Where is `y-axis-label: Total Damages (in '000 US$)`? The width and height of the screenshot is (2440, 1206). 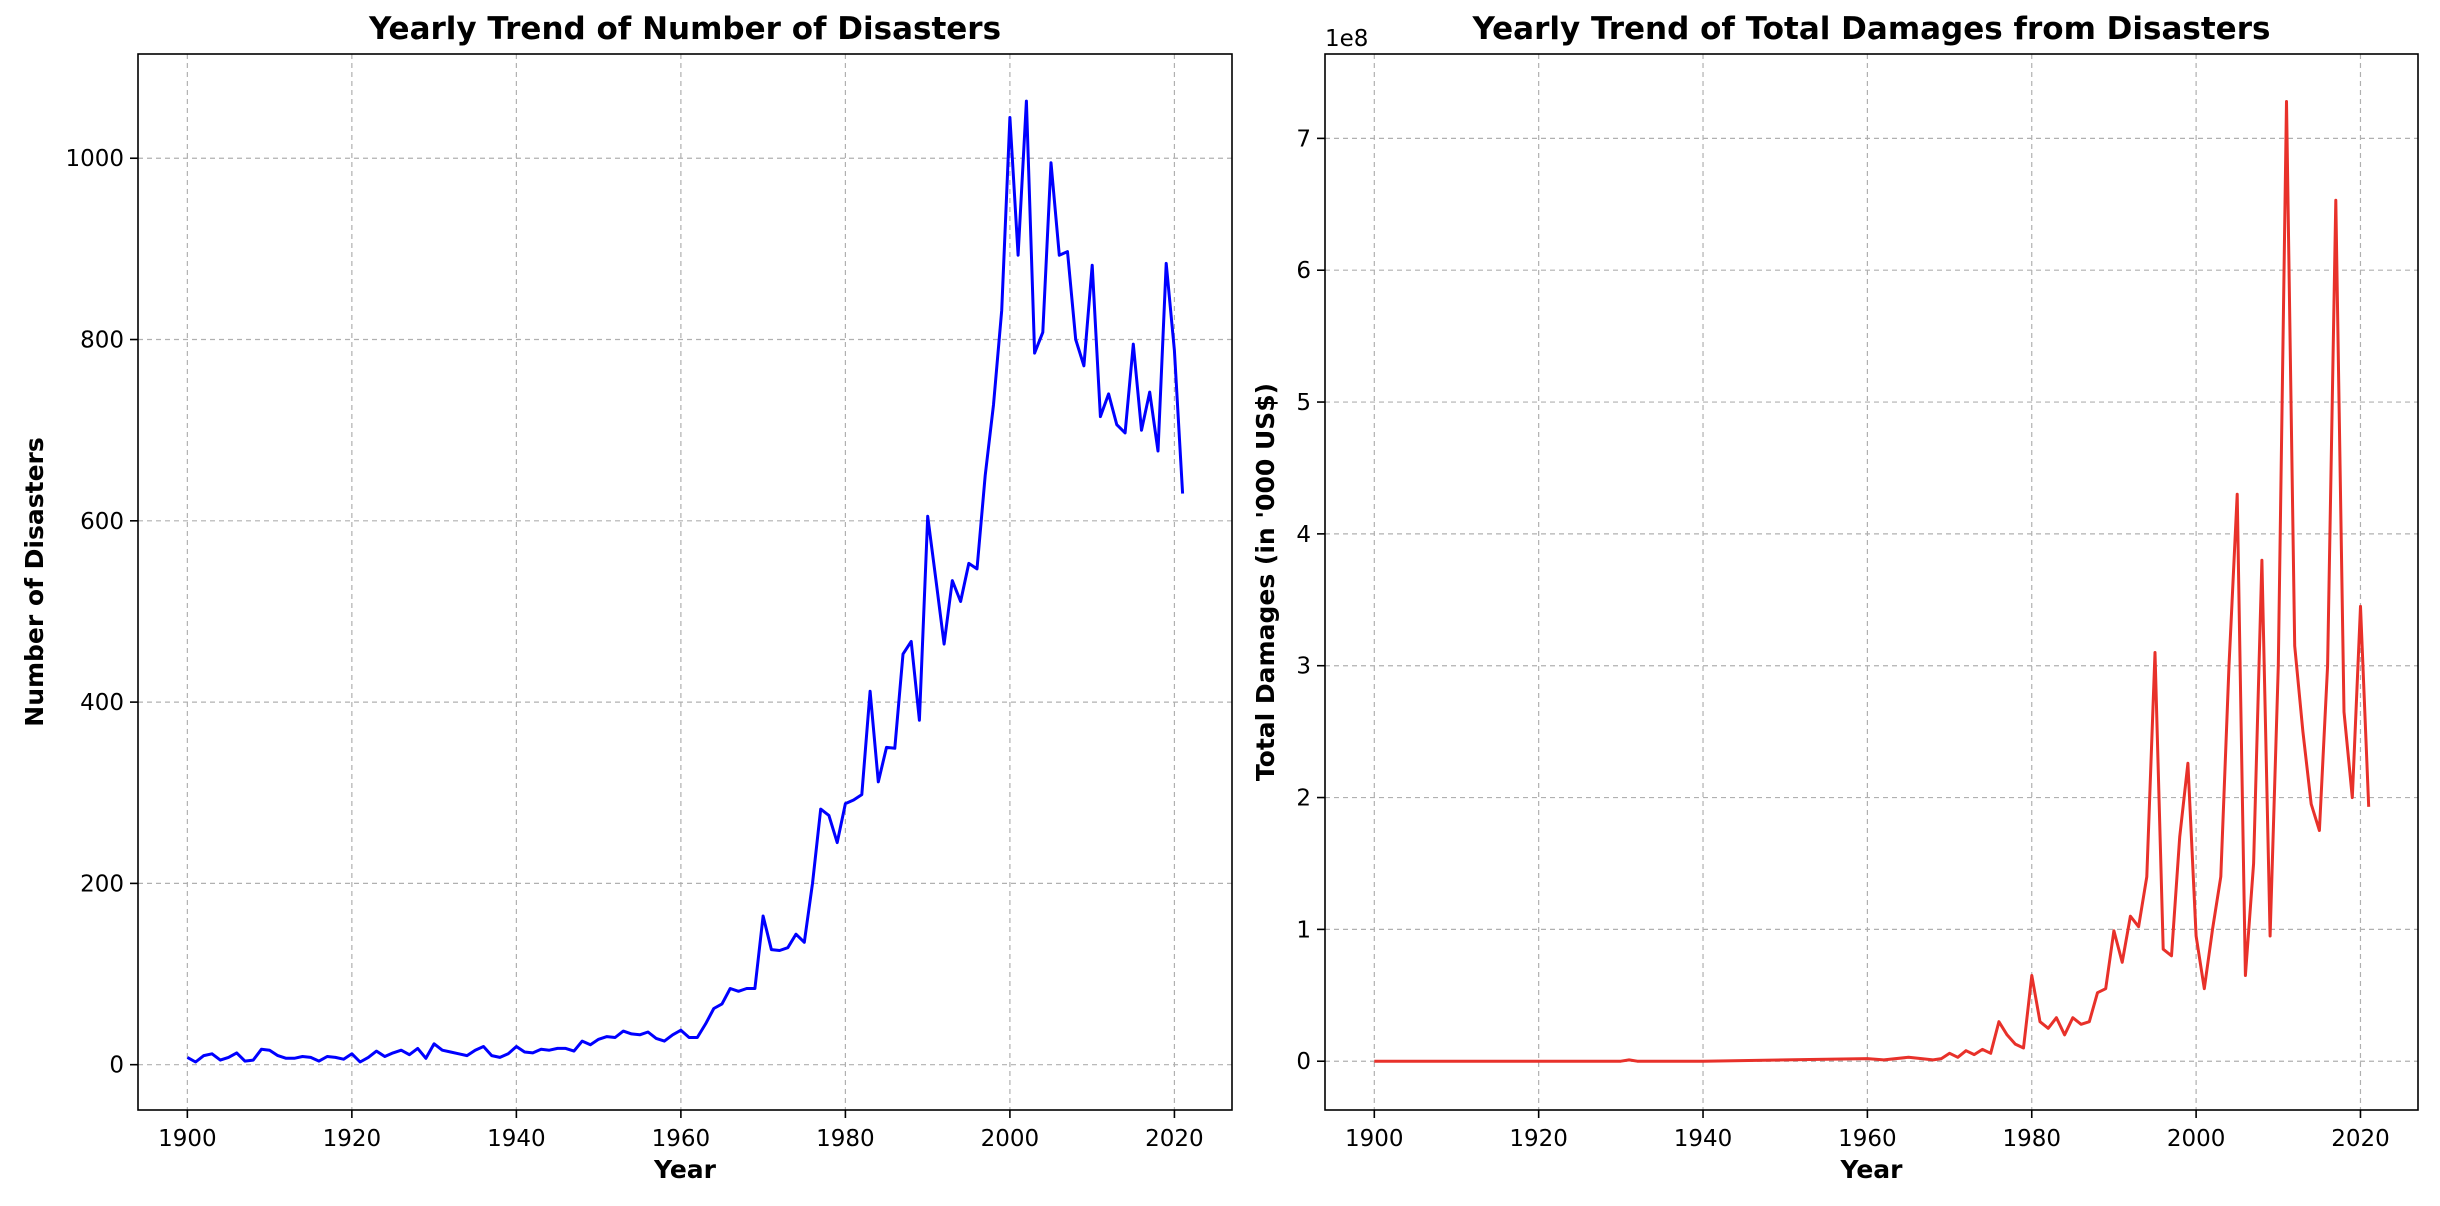 y-axis-label: Total Damages (in '000 US$) is located at coordinates (1265, 582).